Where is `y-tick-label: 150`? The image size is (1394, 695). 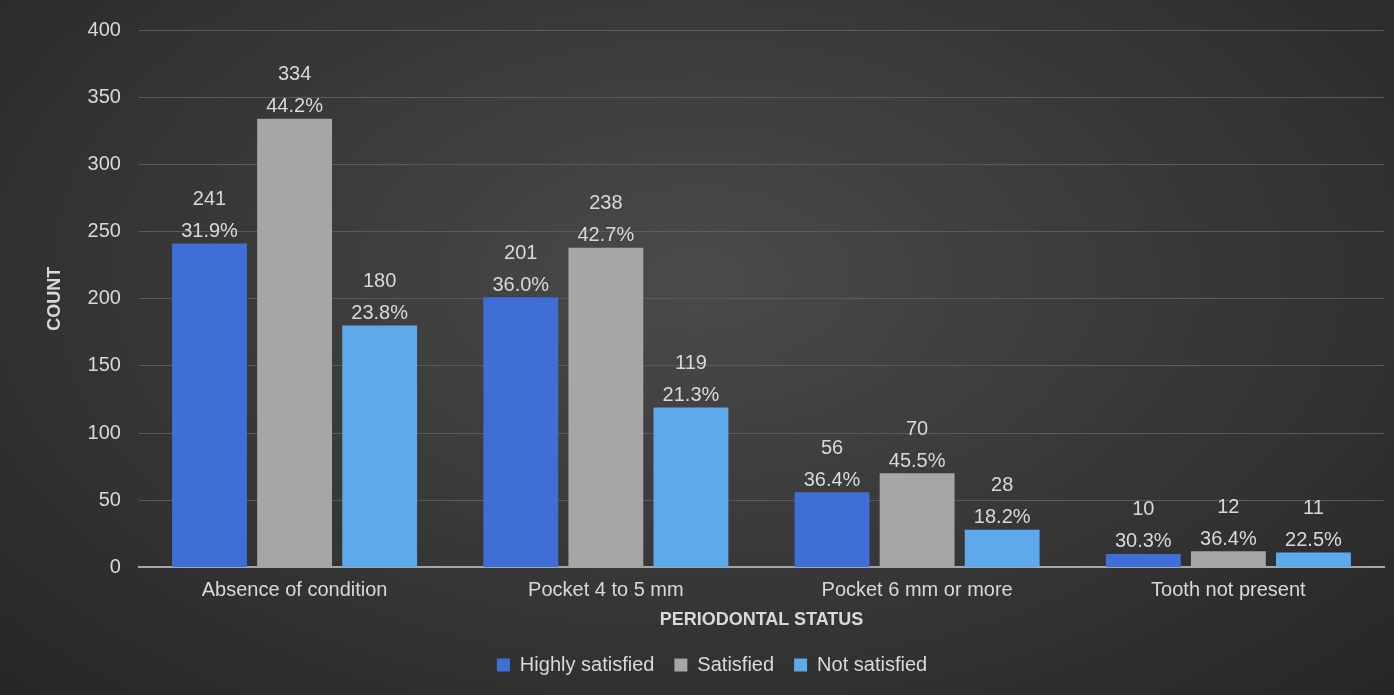 y-tick-label: 150 is located at coordinates (104, 364).